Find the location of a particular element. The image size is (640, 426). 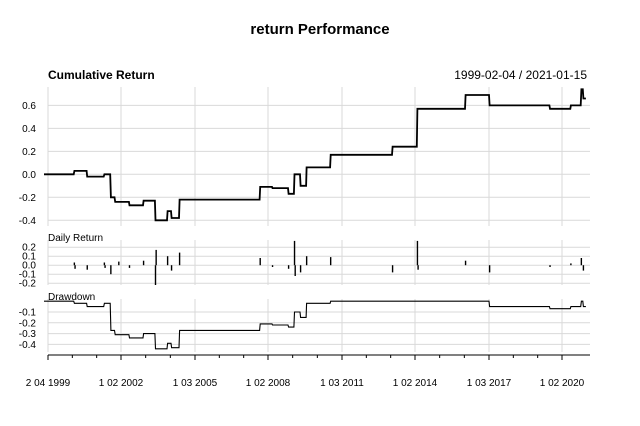

daily-return-label: Daily Return is located at coordinates (75, 238).